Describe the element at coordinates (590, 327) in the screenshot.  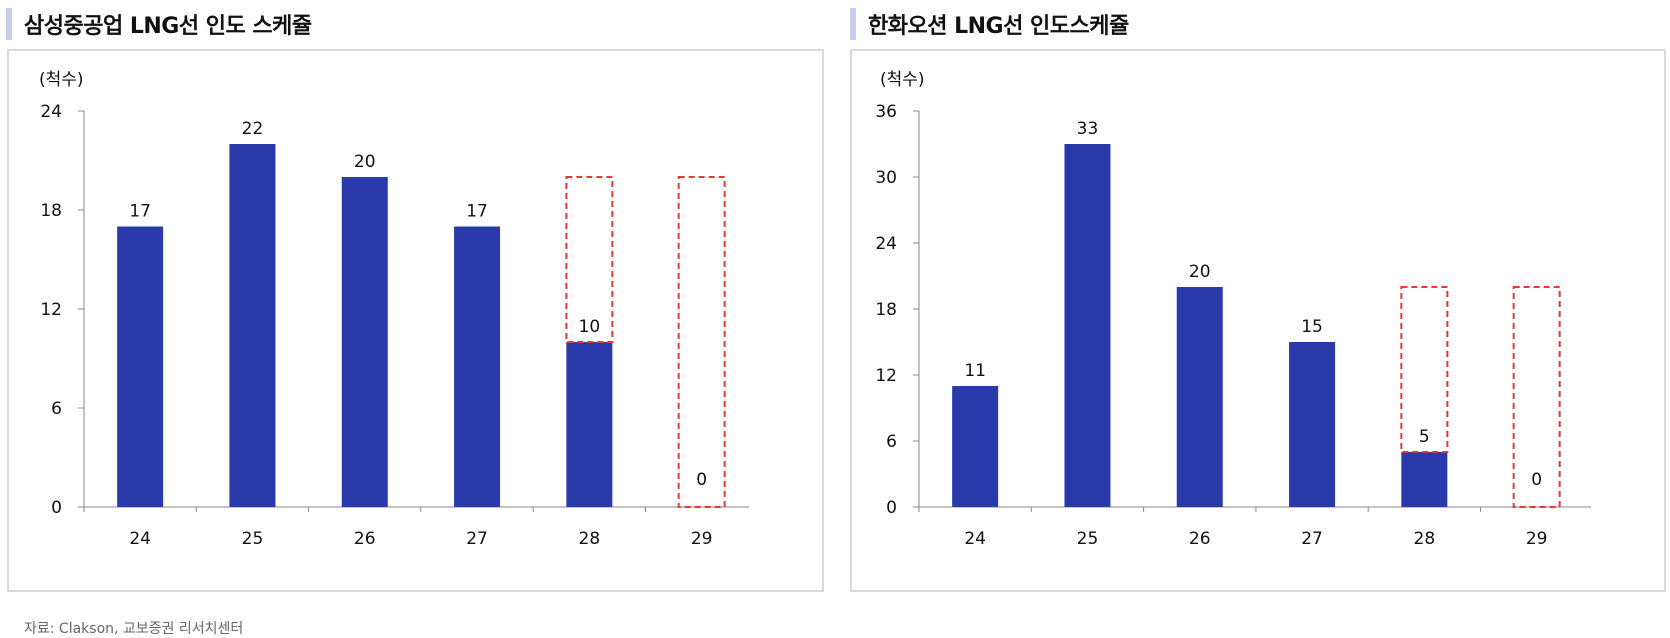
I see `data-label-28: 10` at that location.